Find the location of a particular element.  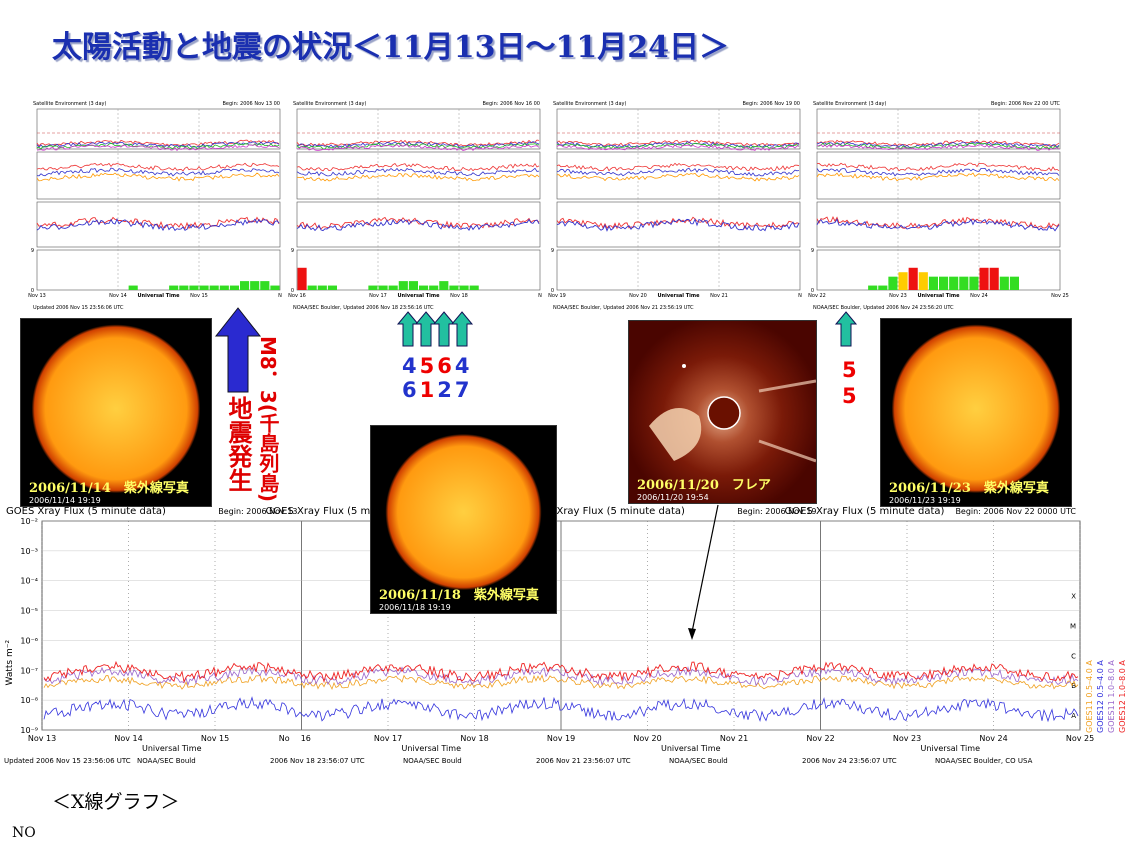

x-tick-label: Nov 24 is located at coordinates (993, 738).